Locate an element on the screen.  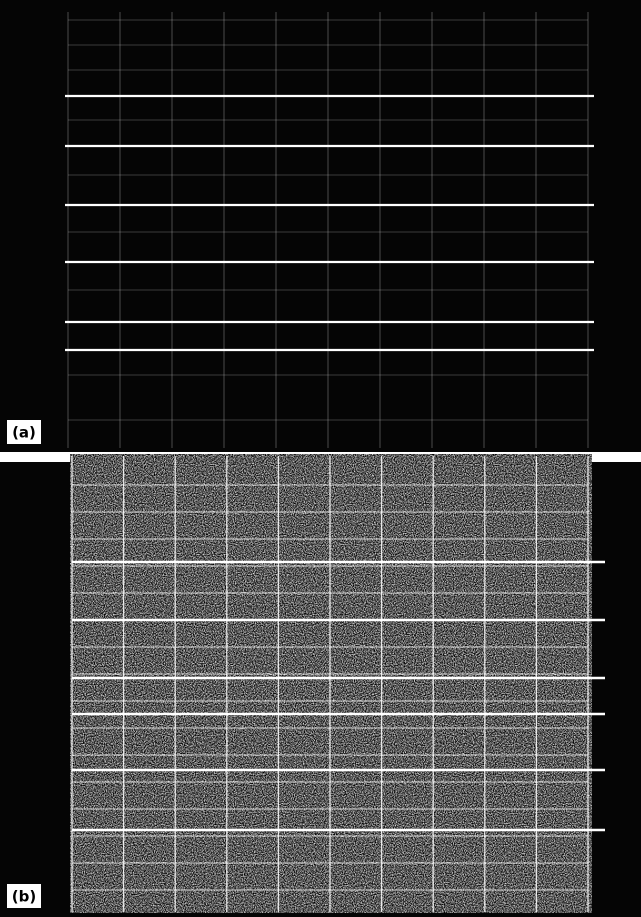
panel-label: (b) is located at coordinates (24, 897).